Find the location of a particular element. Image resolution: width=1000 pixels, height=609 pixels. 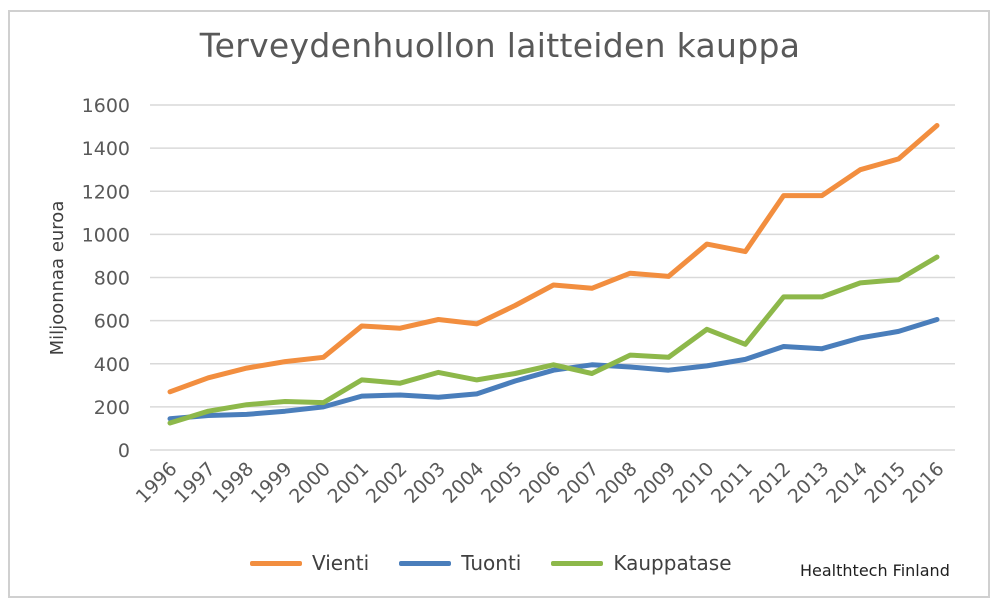

x-tick-label: 2016 is located at coordinates (924, 483).